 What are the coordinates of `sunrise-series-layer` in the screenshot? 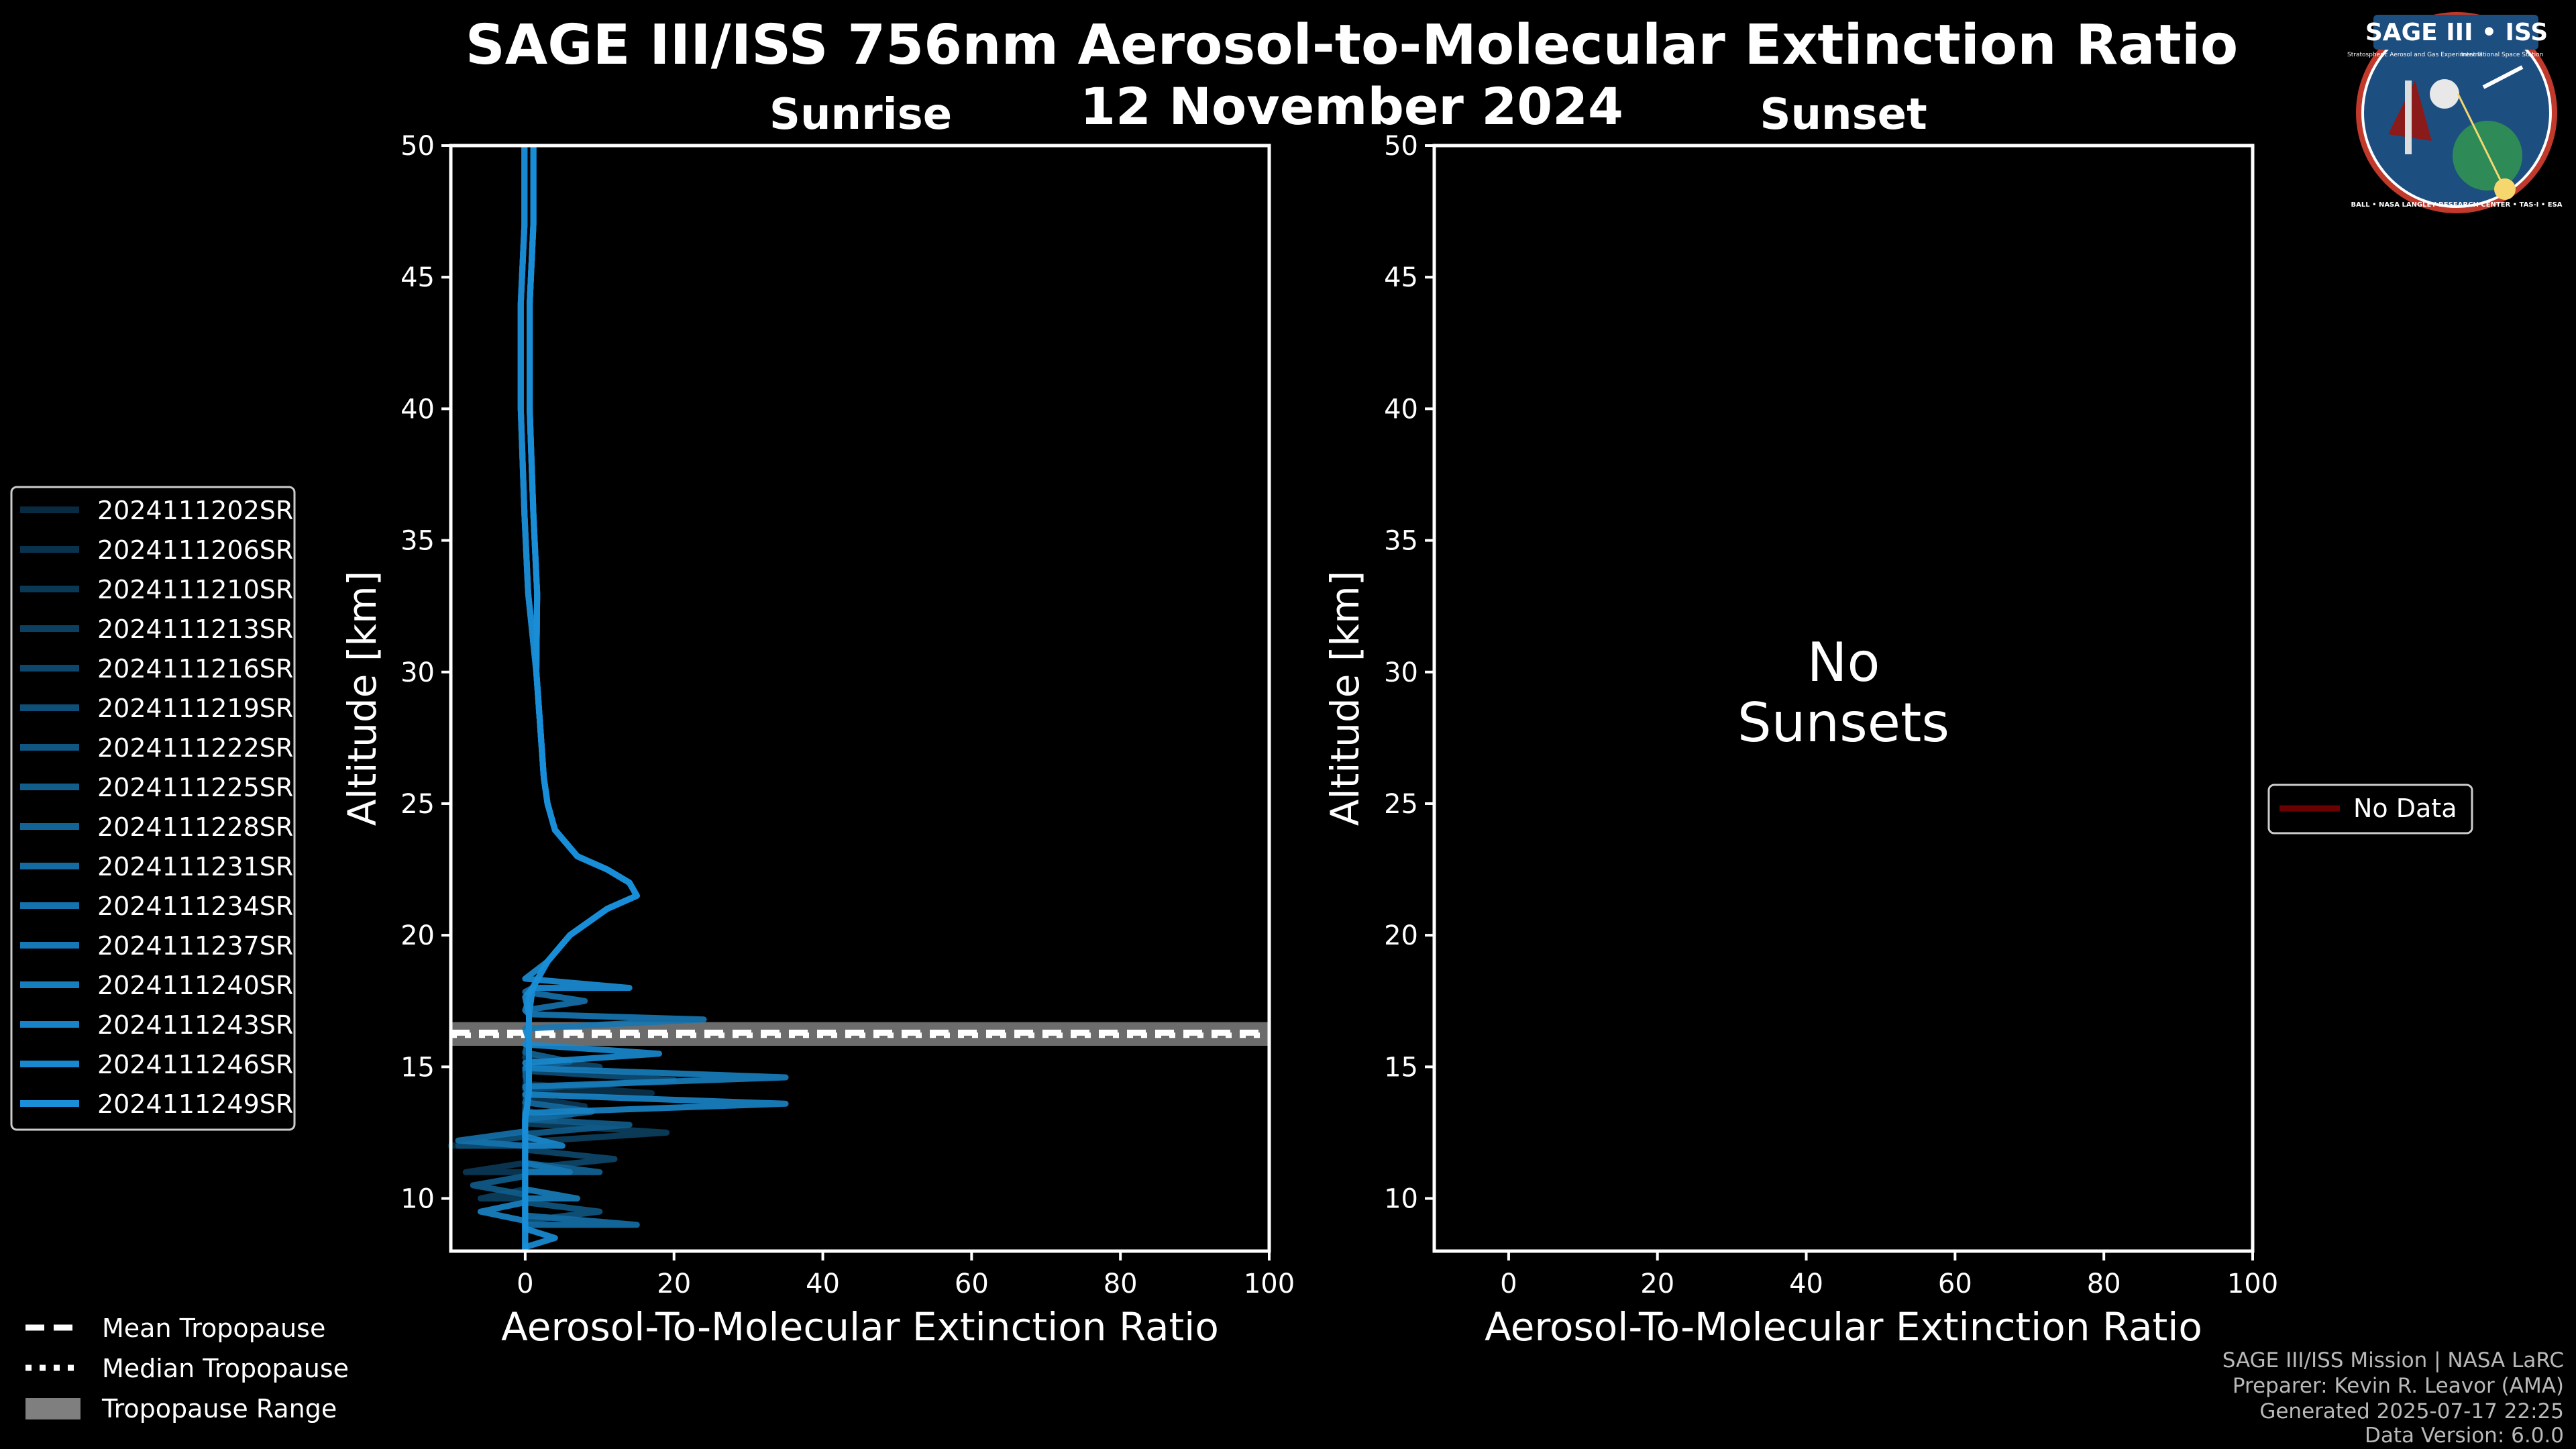 It's located at (618, 698).